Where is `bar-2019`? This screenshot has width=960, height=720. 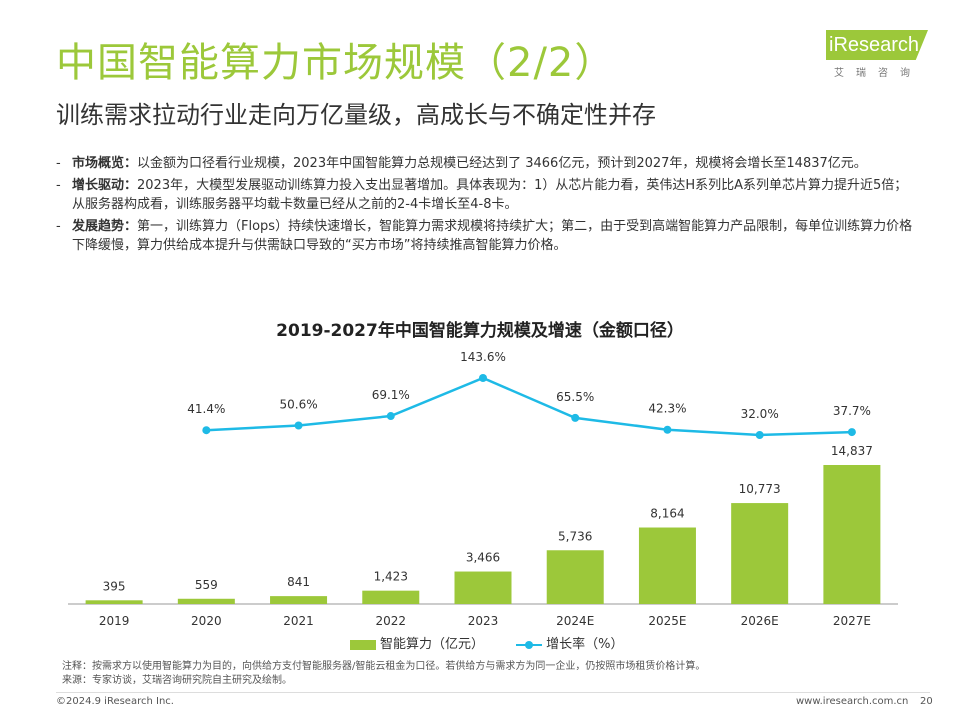 bar-2019 is located at coordinates (114, 602).